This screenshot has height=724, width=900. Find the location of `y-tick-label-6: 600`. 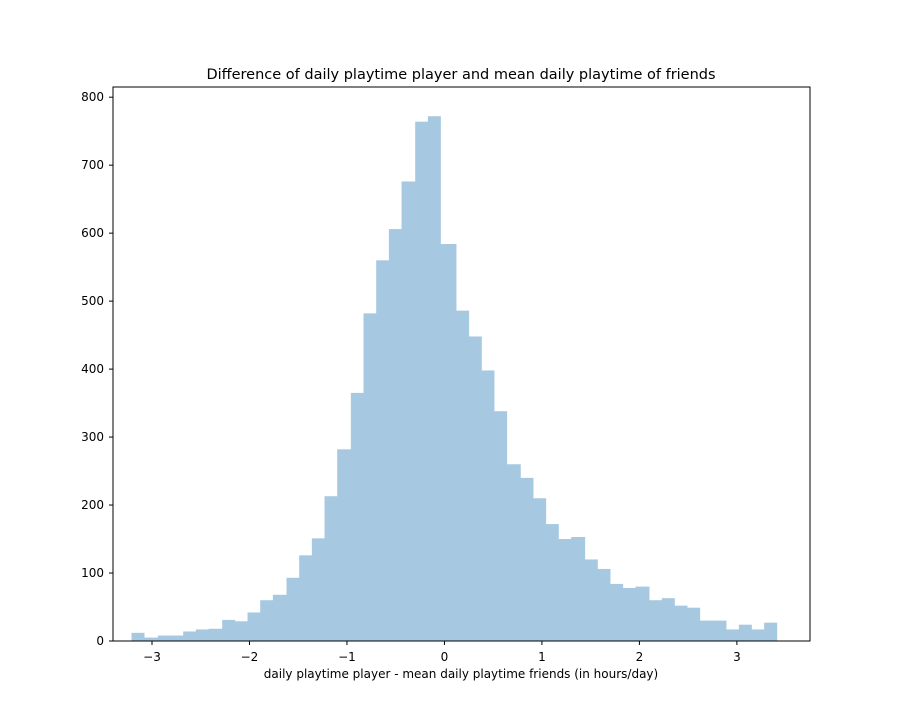

y-tick-label-6: 600 is located at coordinates (92, 233).